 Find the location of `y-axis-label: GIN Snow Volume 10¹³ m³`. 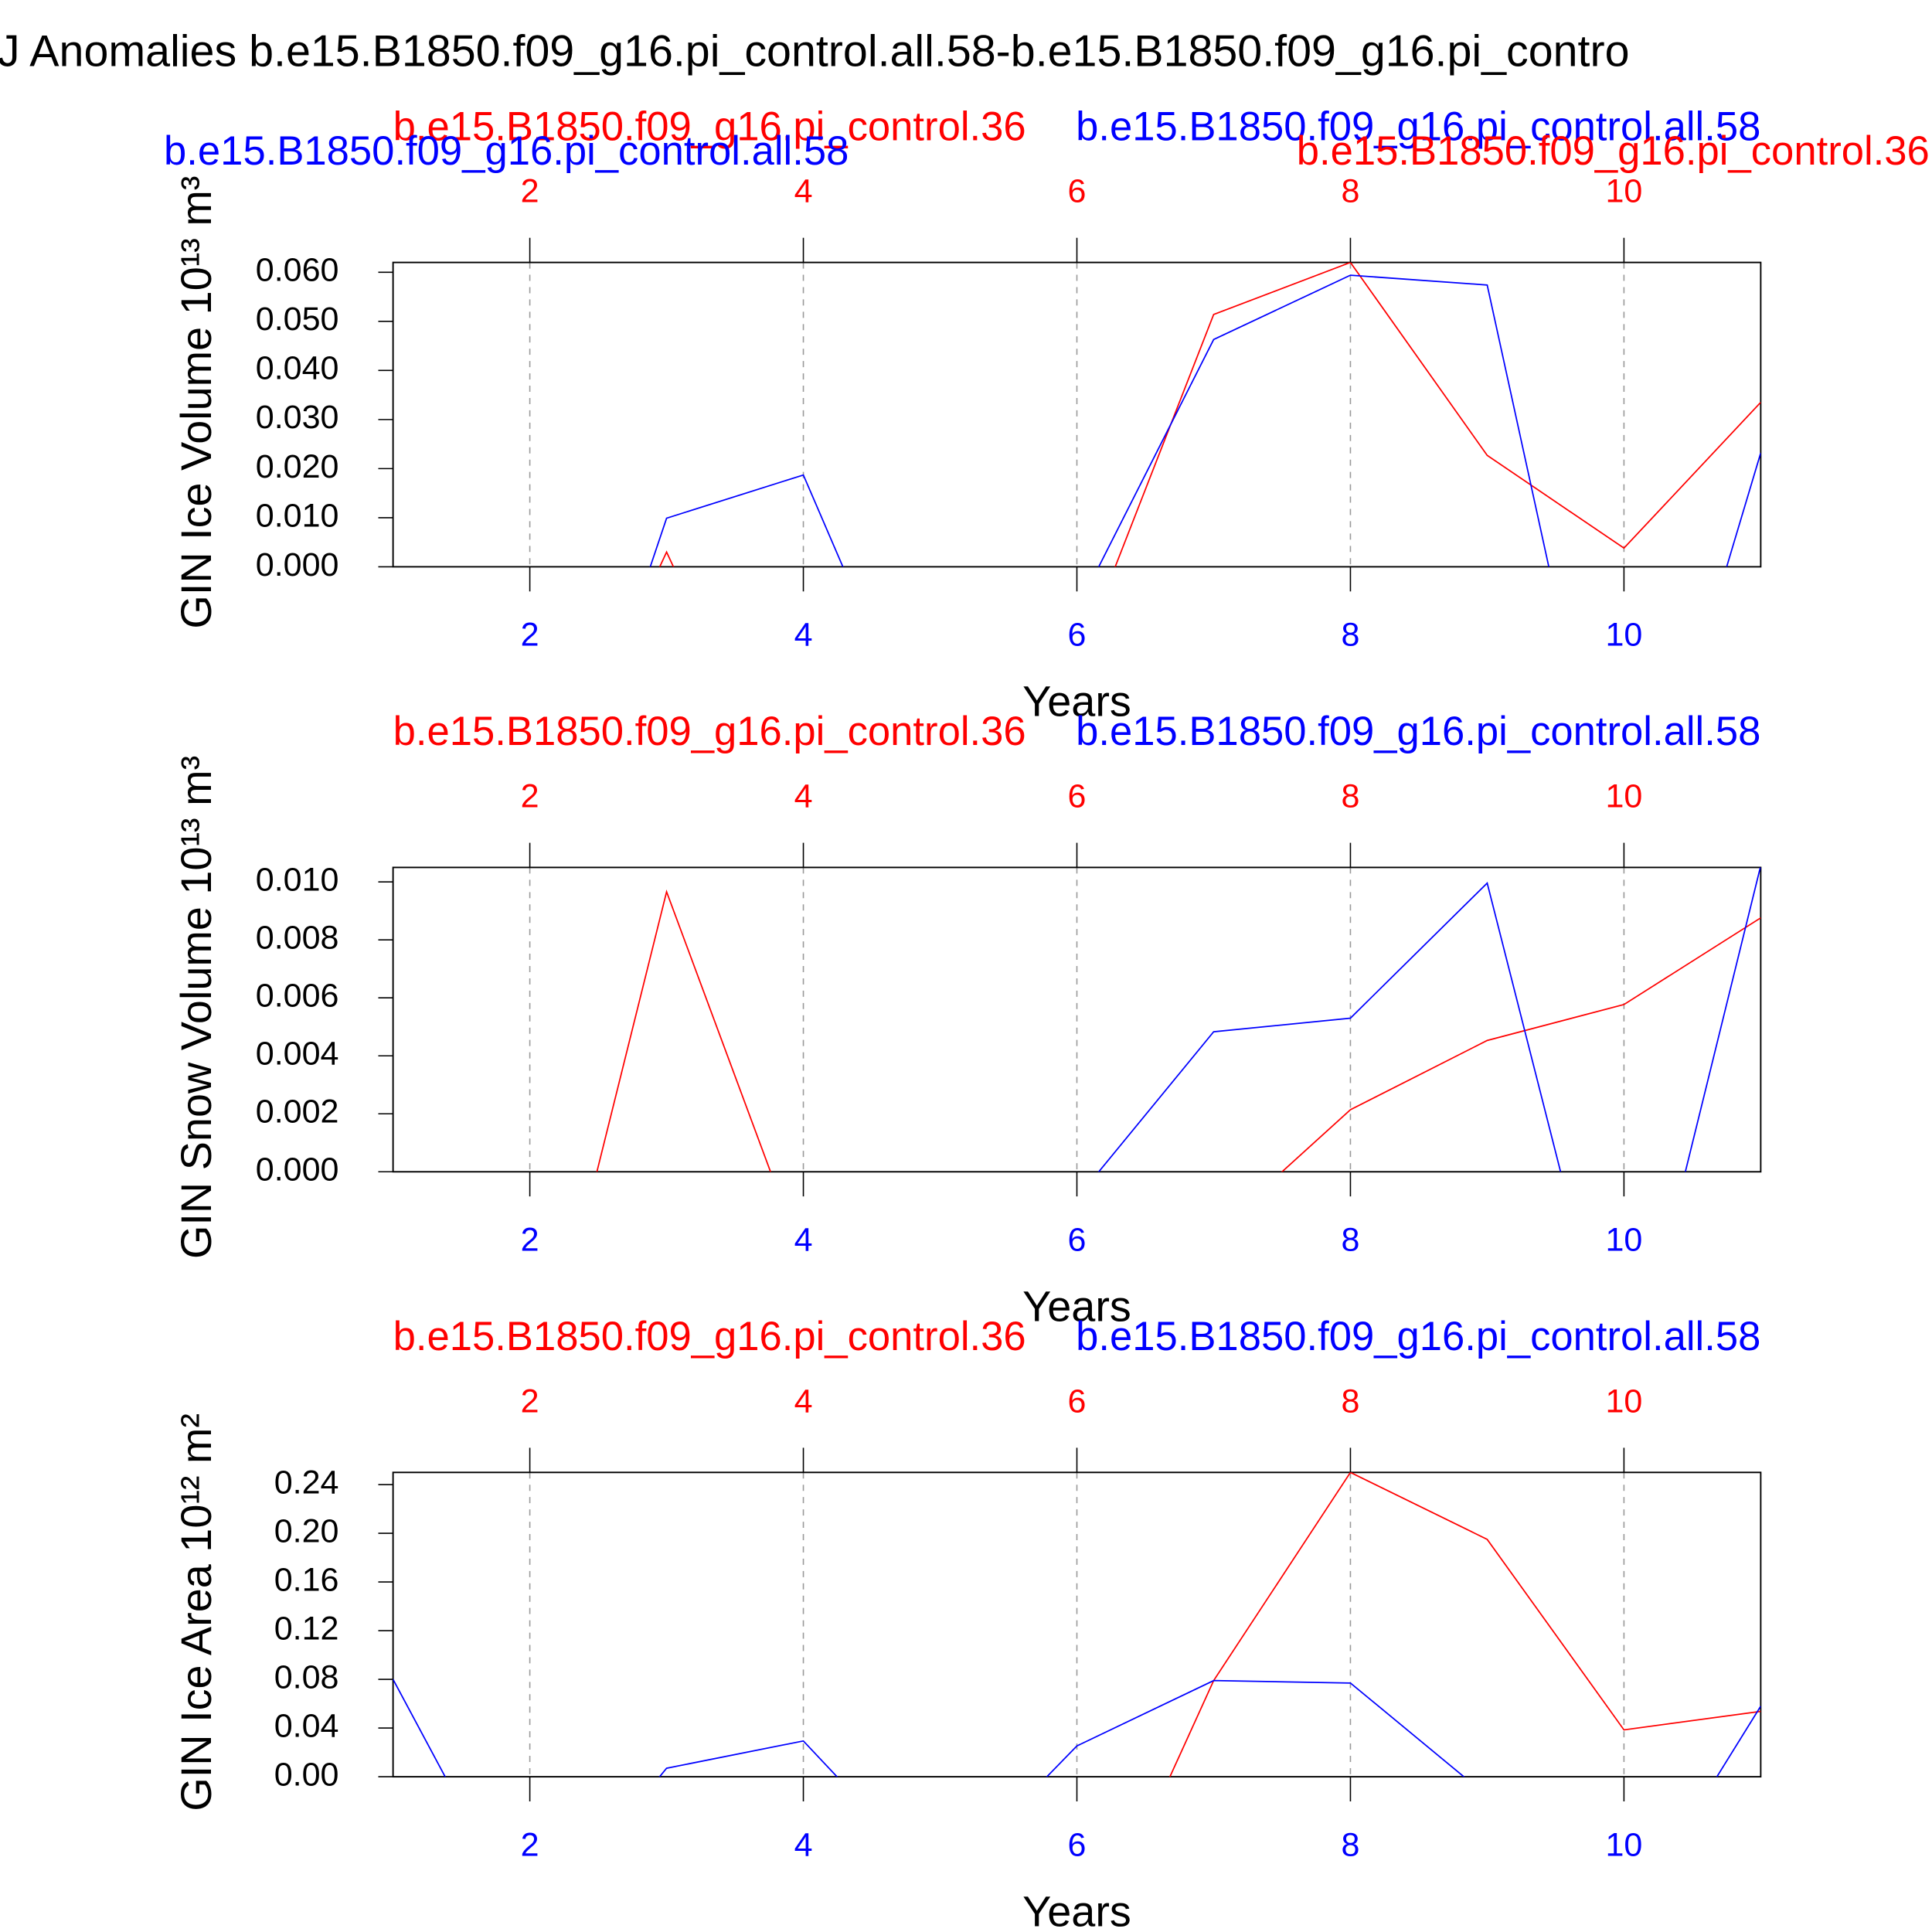

y-axis-label: GIN Snow Volume 10¹³ m³ is located at coordinates (196, 1007).